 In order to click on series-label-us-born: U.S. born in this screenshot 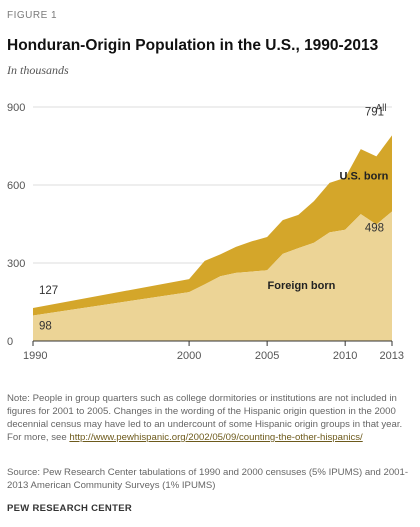, I will do `click(363, 176)`.